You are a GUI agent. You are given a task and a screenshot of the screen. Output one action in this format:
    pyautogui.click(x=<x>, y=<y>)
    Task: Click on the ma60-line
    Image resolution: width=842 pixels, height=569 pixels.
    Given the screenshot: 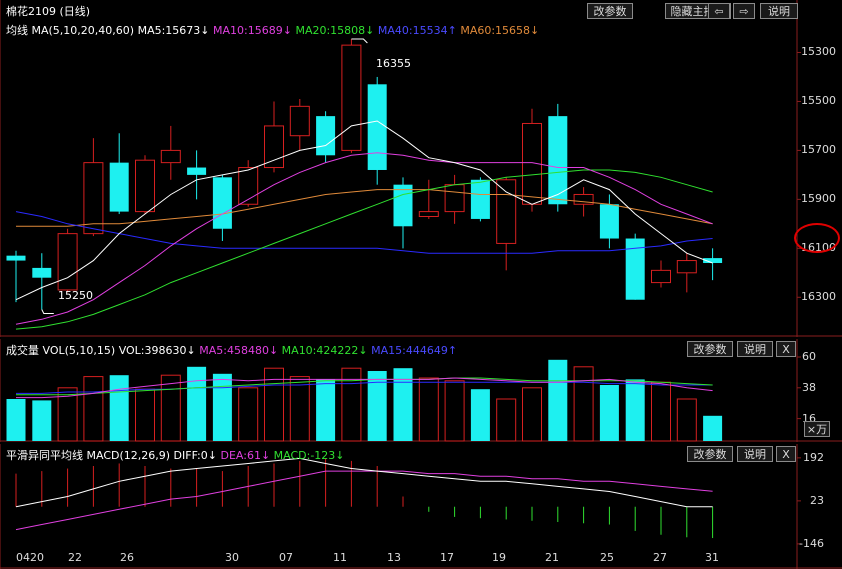 What is the action you would take?
    pyautogui.click(x=364, y=208)
    